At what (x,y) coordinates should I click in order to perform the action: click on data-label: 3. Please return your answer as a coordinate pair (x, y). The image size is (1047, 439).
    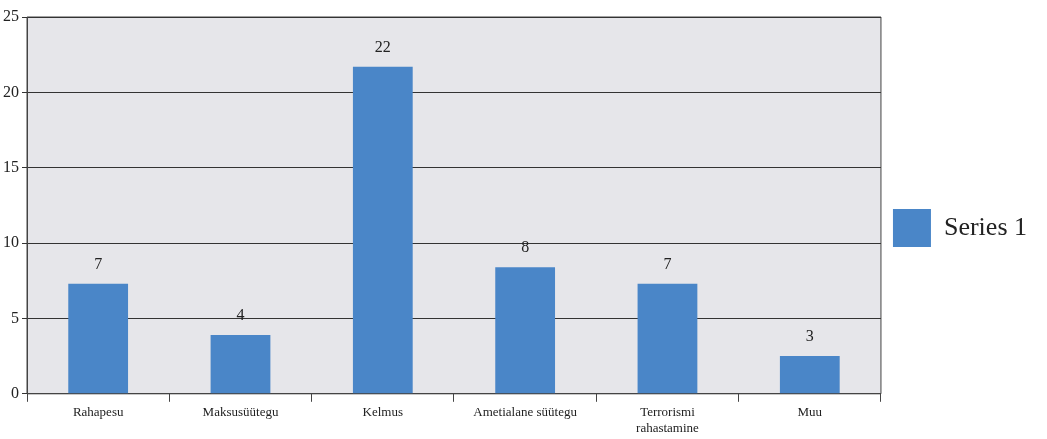
    Looking at the image, I should click on (809, 336).